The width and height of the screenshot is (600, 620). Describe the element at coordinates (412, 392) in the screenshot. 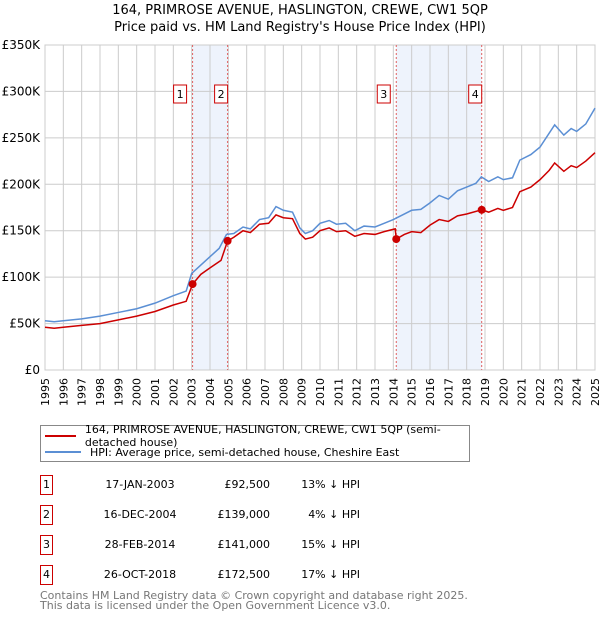

I see `x-tick-label: 2015` at that location.